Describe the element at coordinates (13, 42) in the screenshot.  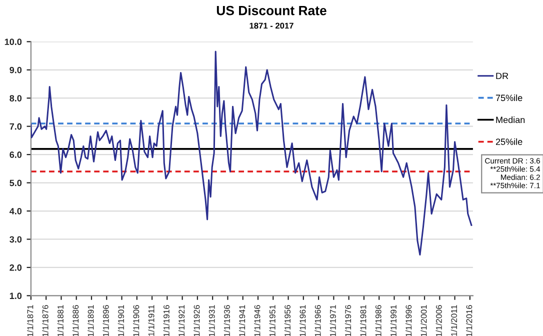
I see `y-tick-label: 10.0` at that location.